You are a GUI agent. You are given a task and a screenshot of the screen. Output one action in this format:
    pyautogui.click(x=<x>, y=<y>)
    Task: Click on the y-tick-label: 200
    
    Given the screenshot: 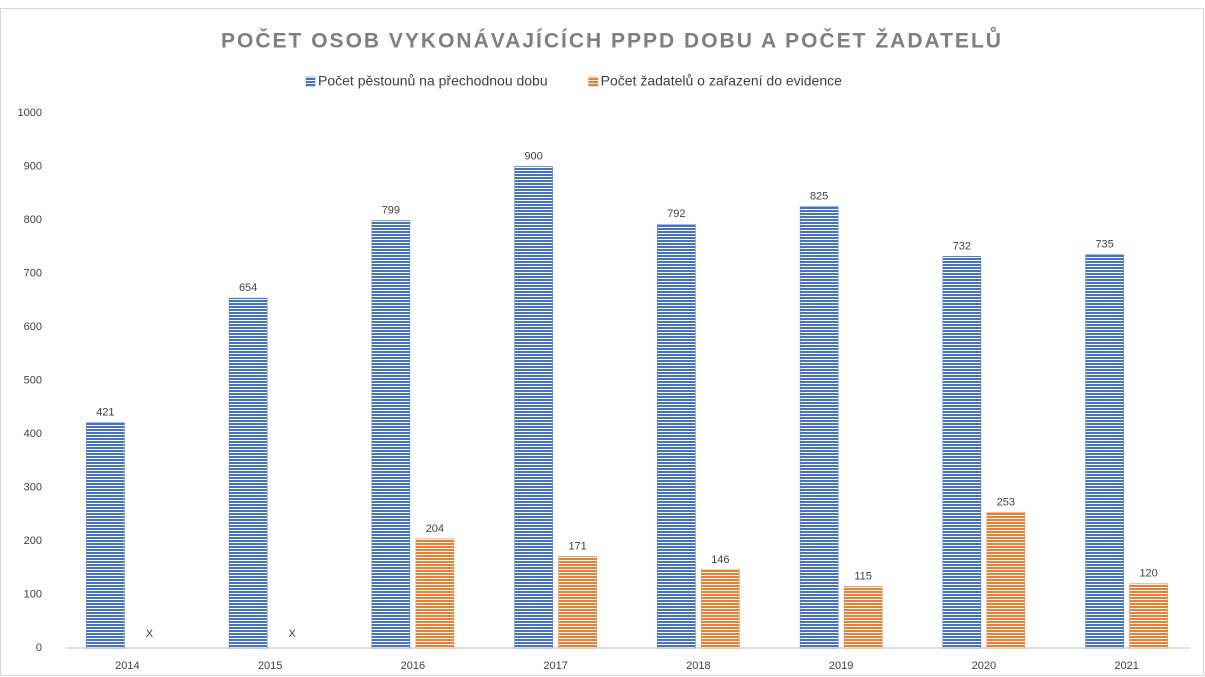 What is the action you would take?
    pyautogui.click(x=33, y=541)
    